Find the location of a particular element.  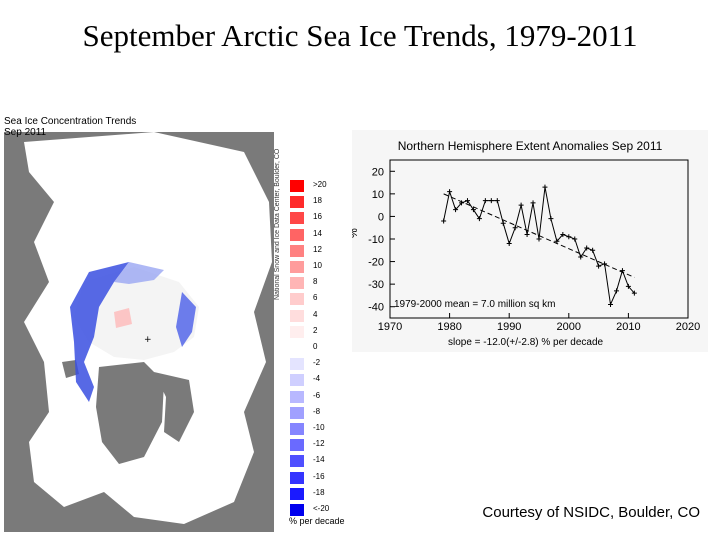

legend-label: -16 is located at coordinates (319, 476).